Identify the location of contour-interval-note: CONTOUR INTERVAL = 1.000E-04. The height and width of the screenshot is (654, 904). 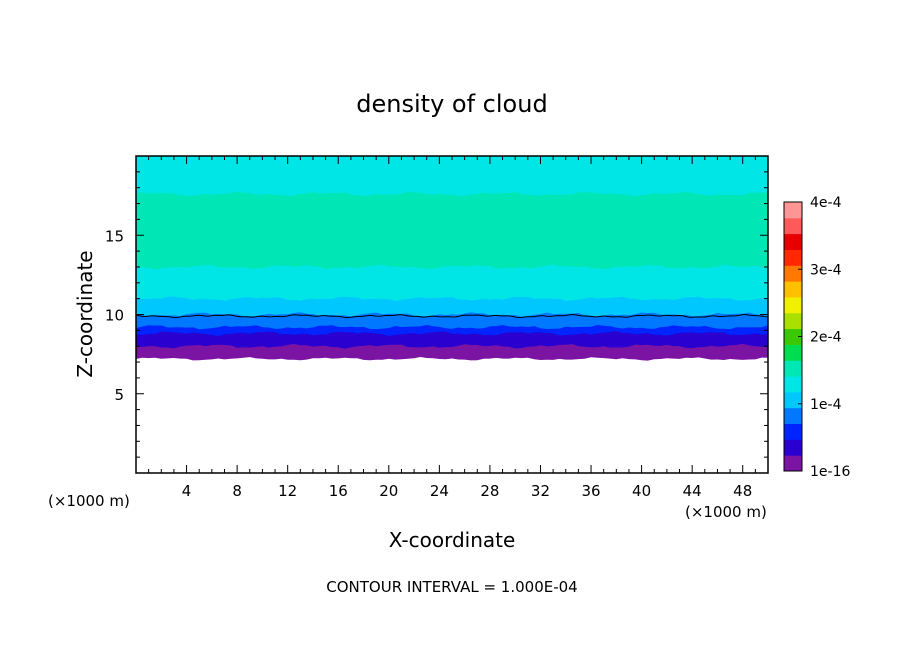
(451, 587).